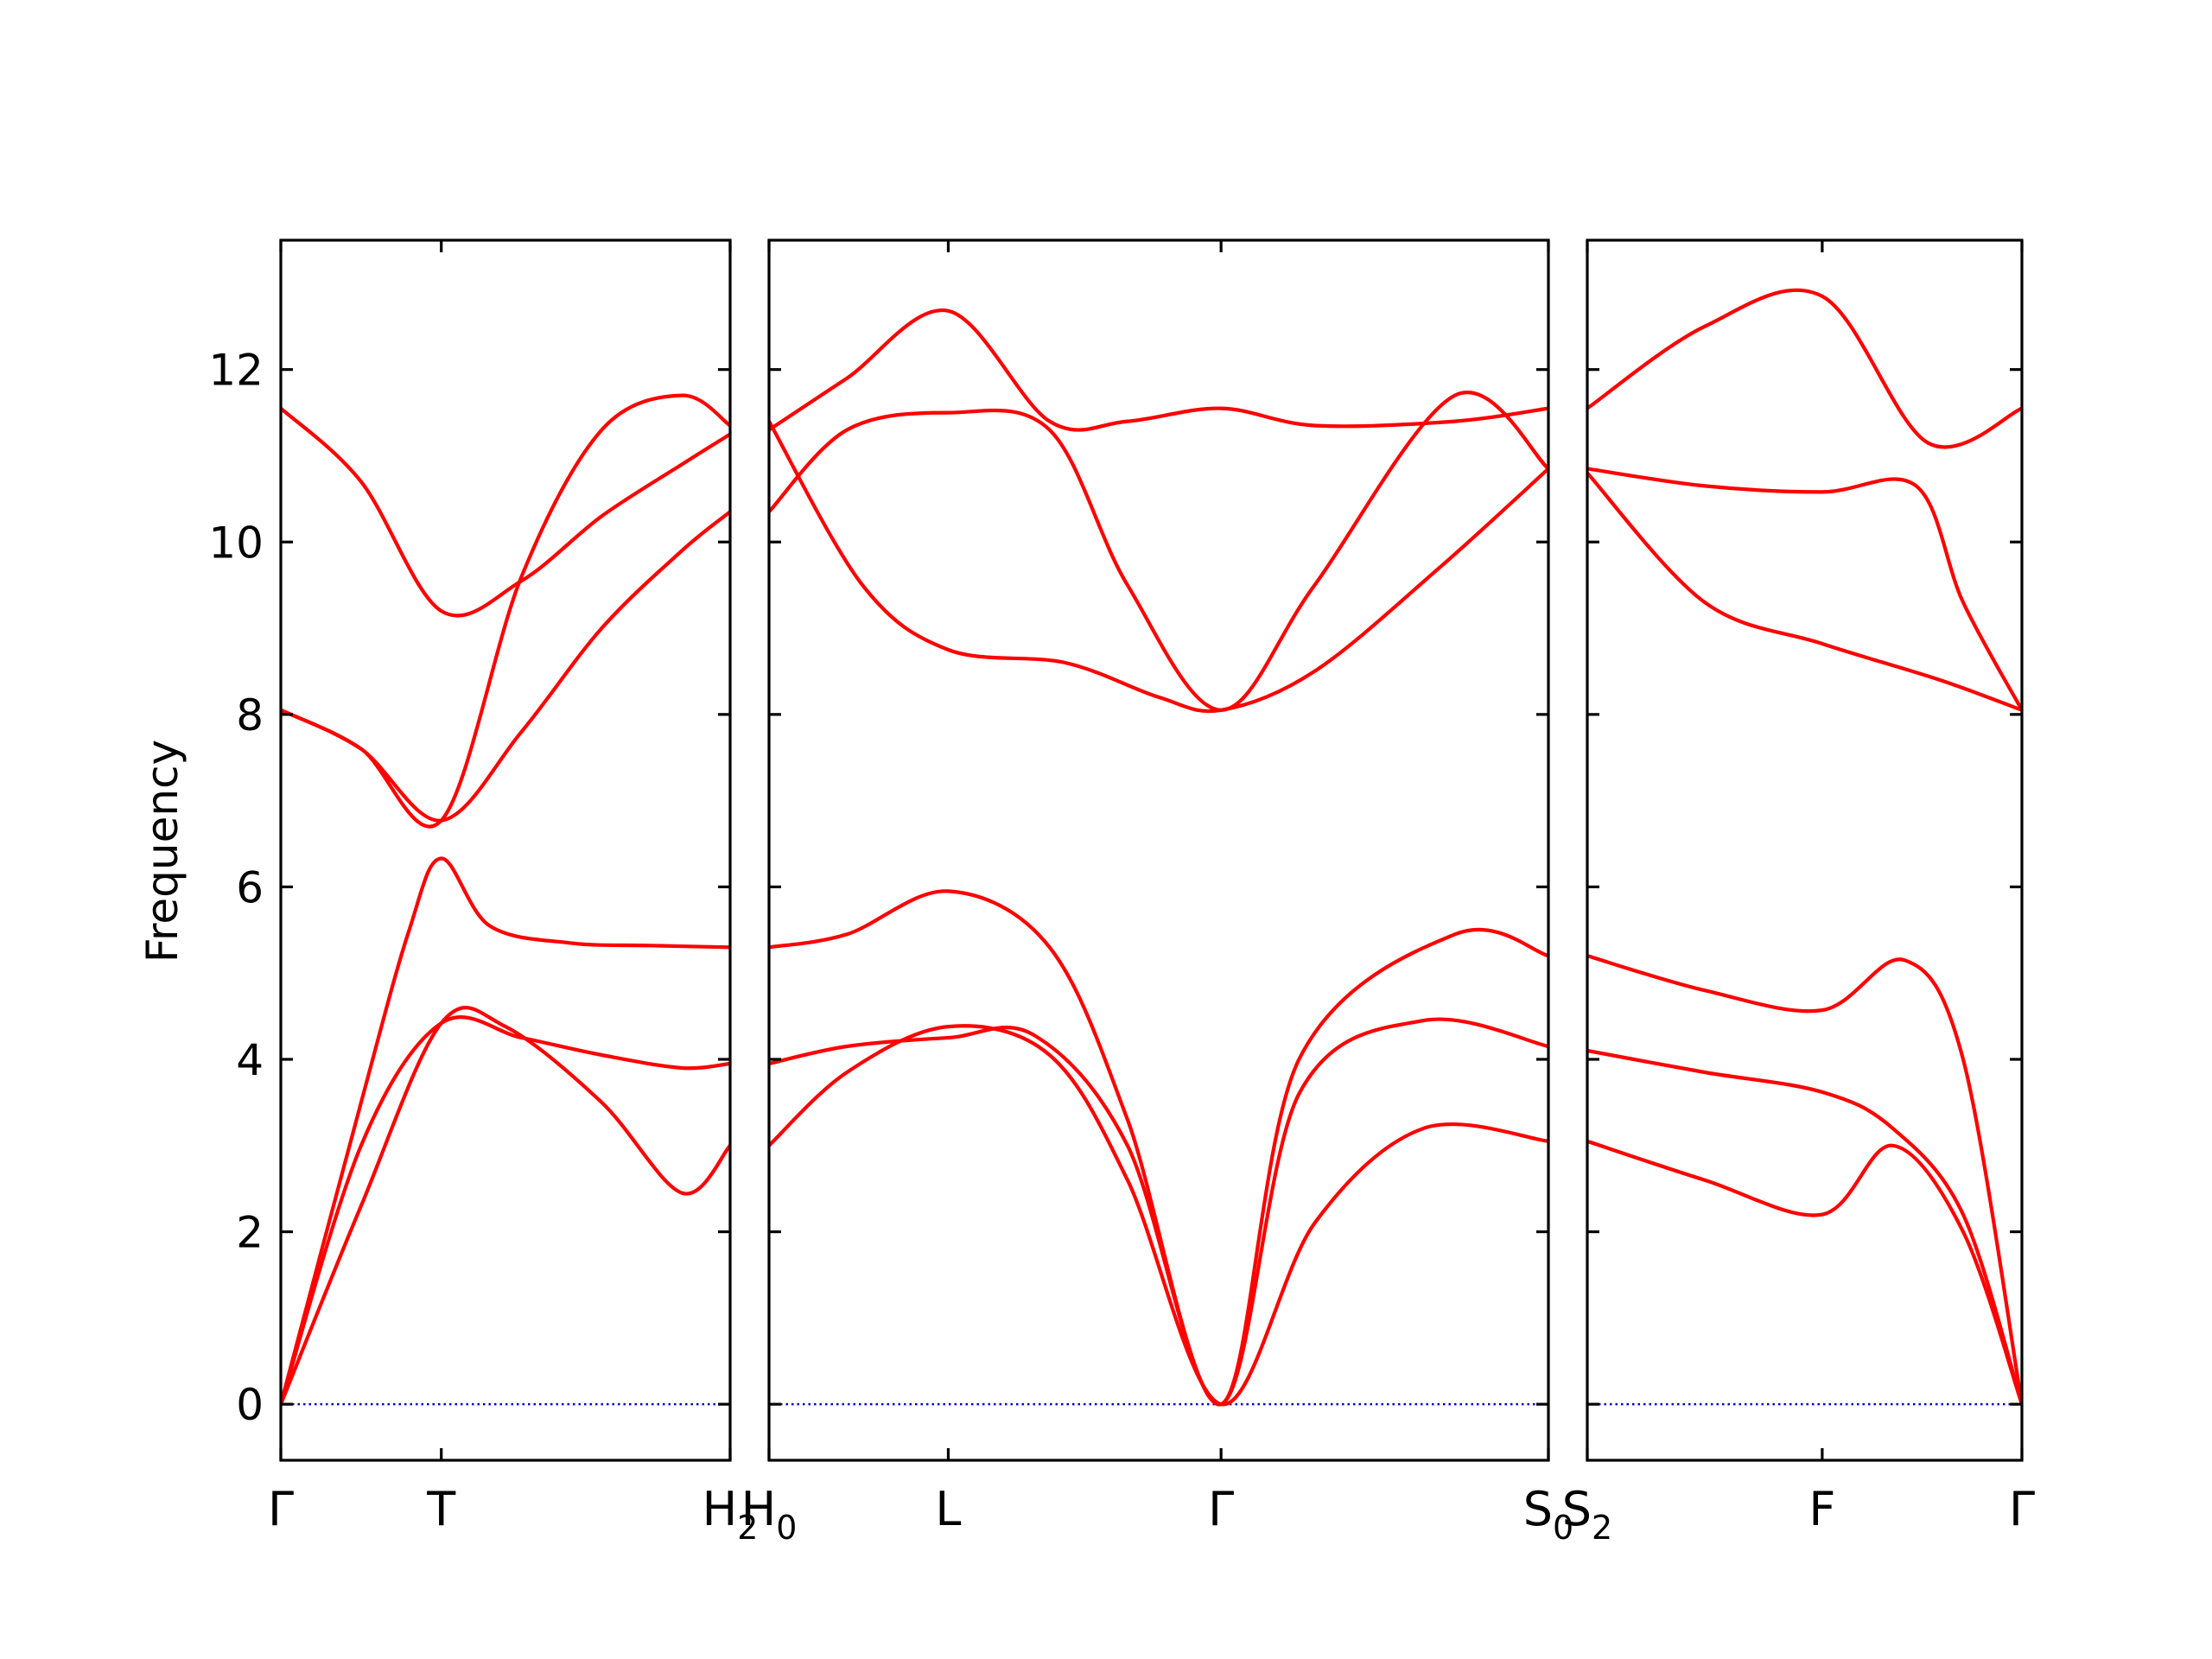  Describe the element at coordinates (250, 1060) in the screenshot. I see `y-tick-label: 4` at that location.